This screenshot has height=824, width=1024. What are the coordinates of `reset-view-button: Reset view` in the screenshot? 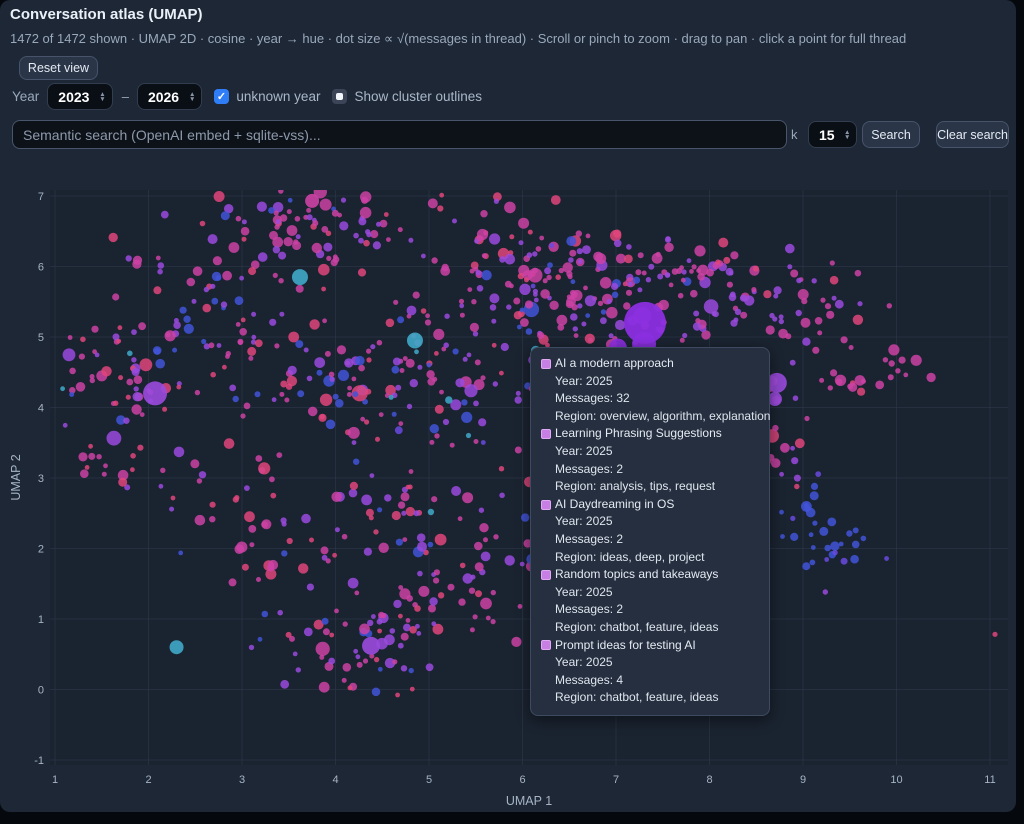 It's located at (58, 68).